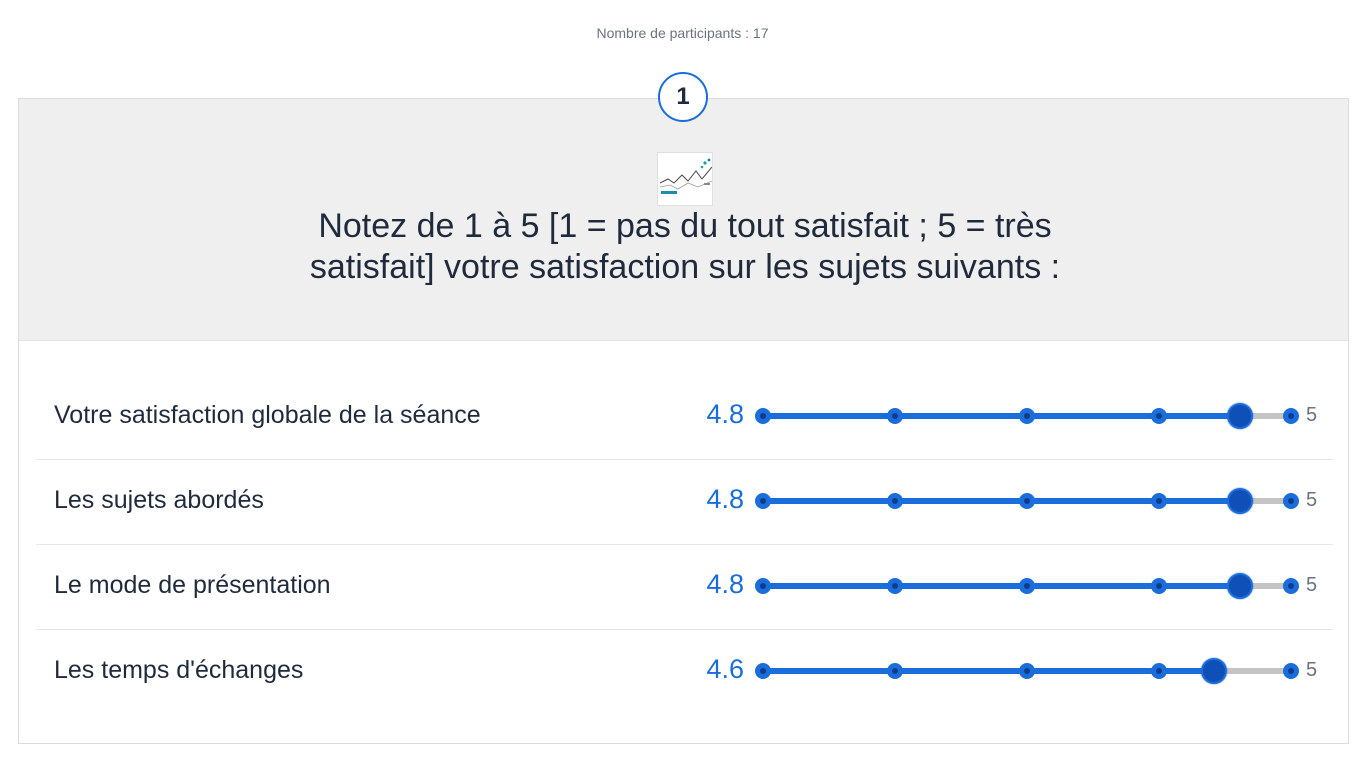 The height and width of the screenshot is (761, 1365). Describe the element at coordinates (683, 97) in the screenshot. I see `question-number-badge: 1` at that location.